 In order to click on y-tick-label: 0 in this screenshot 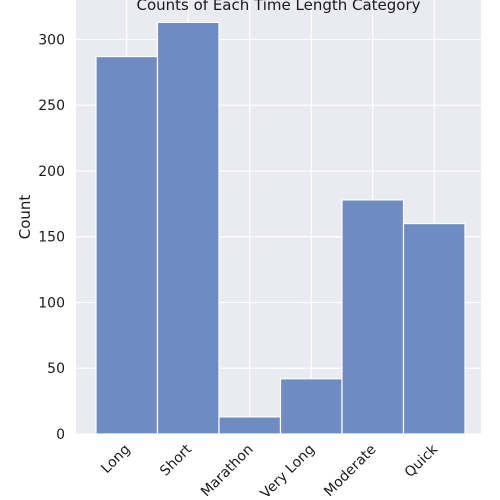, I will do `click(60, 435)`.